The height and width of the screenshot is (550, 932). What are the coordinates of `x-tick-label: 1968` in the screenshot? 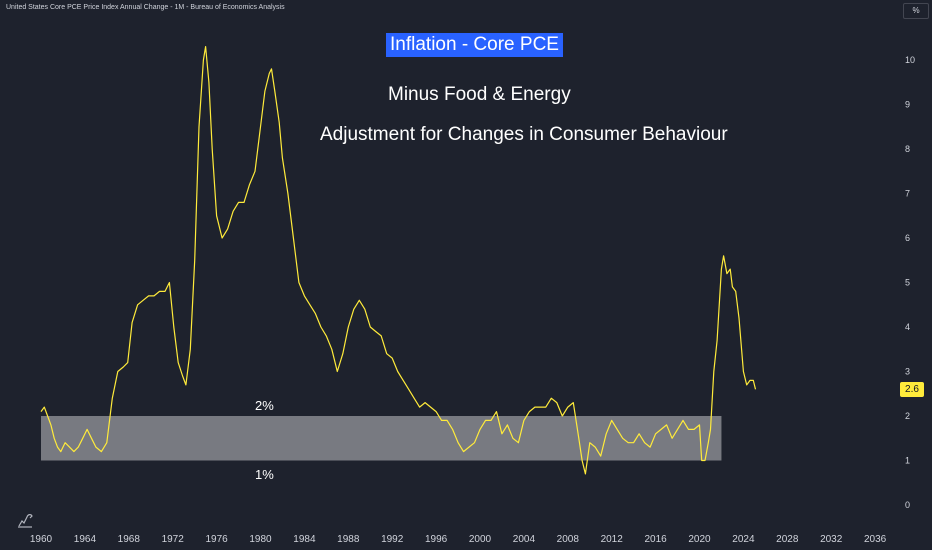 It's located at (129, 539).